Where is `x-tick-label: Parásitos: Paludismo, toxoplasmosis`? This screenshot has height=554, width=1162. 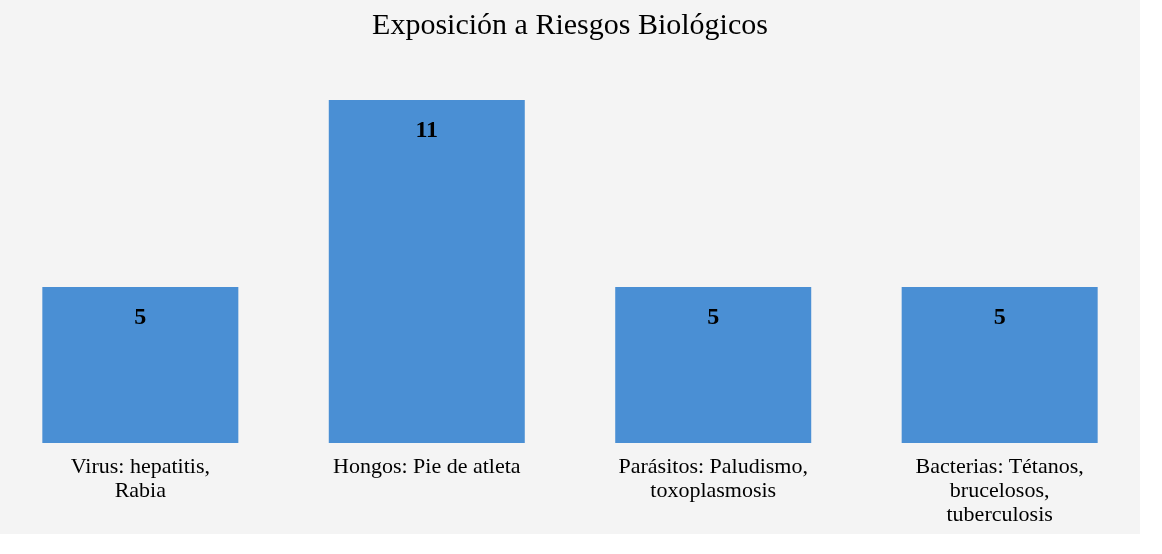
x-tick-label: Parásitos: Paludismo, toxoplasmosis is located at coordinates (713, 477).